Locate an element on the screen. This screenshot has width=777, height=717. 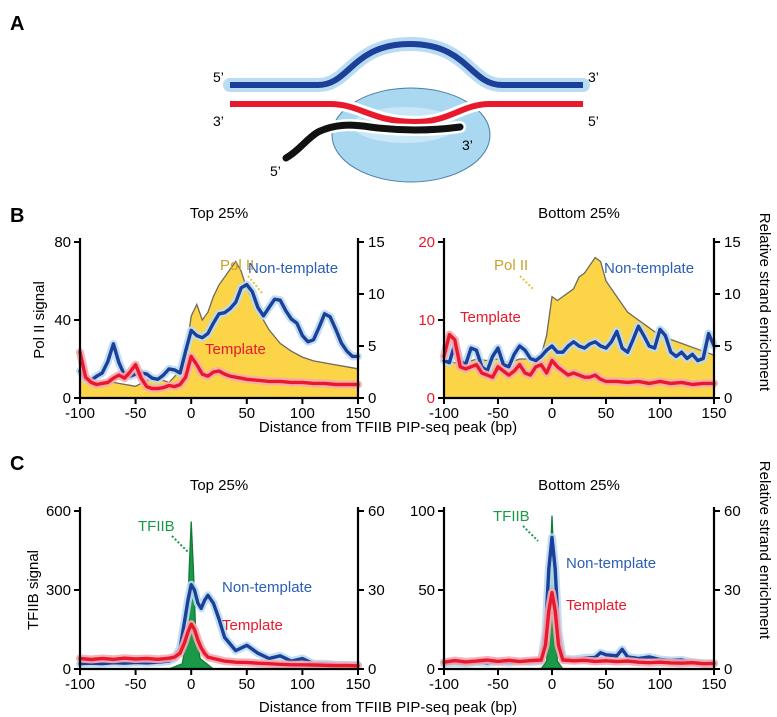
template-strand is located at coordinates (406, 113).